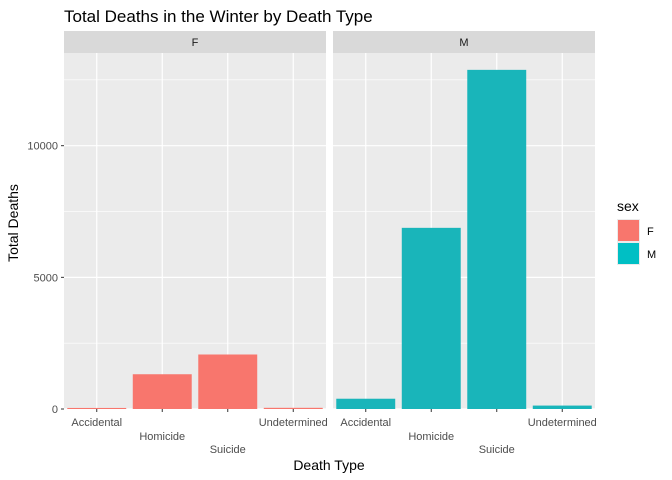  Describe the element at coordinates (97, 408) in the screenshot. I see `bar-F-accidental` at that location.